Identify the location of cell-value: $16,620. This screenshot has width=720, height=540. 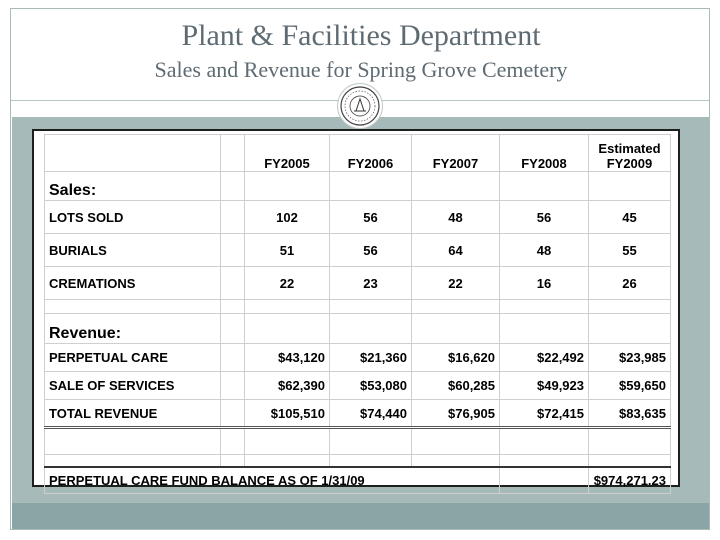
(455, 357).